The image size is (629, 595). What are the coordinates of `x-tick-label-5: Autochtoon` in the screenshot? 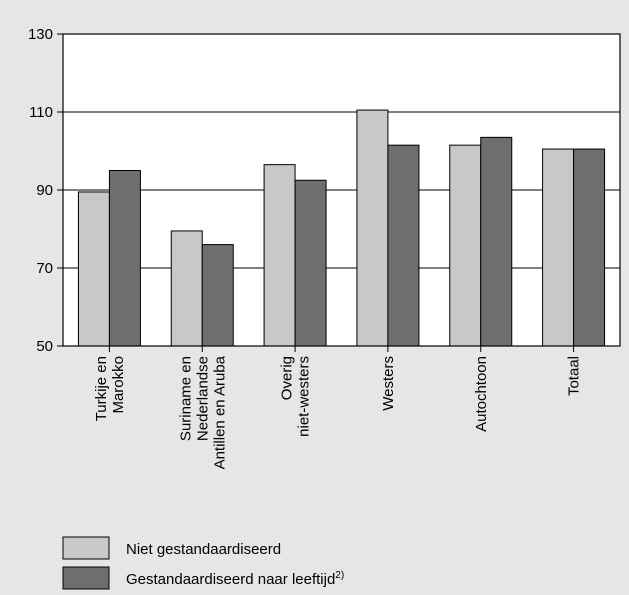 It's located at (481, 394).